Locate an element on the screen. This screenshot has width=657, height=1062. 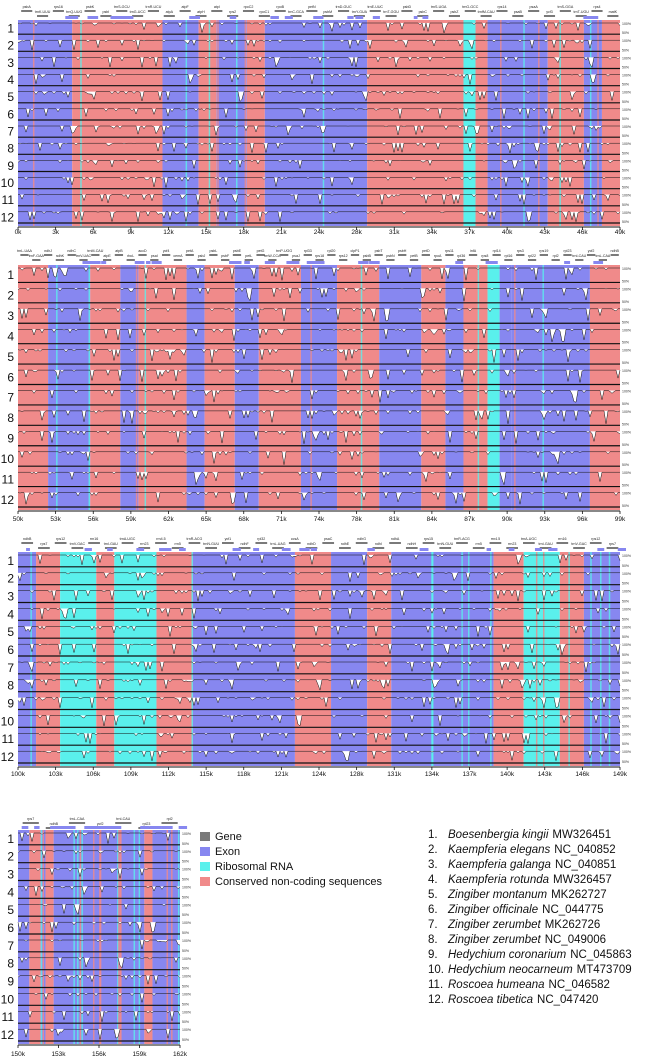
x-tick-label: 100k is located at coordinates (18, 774).